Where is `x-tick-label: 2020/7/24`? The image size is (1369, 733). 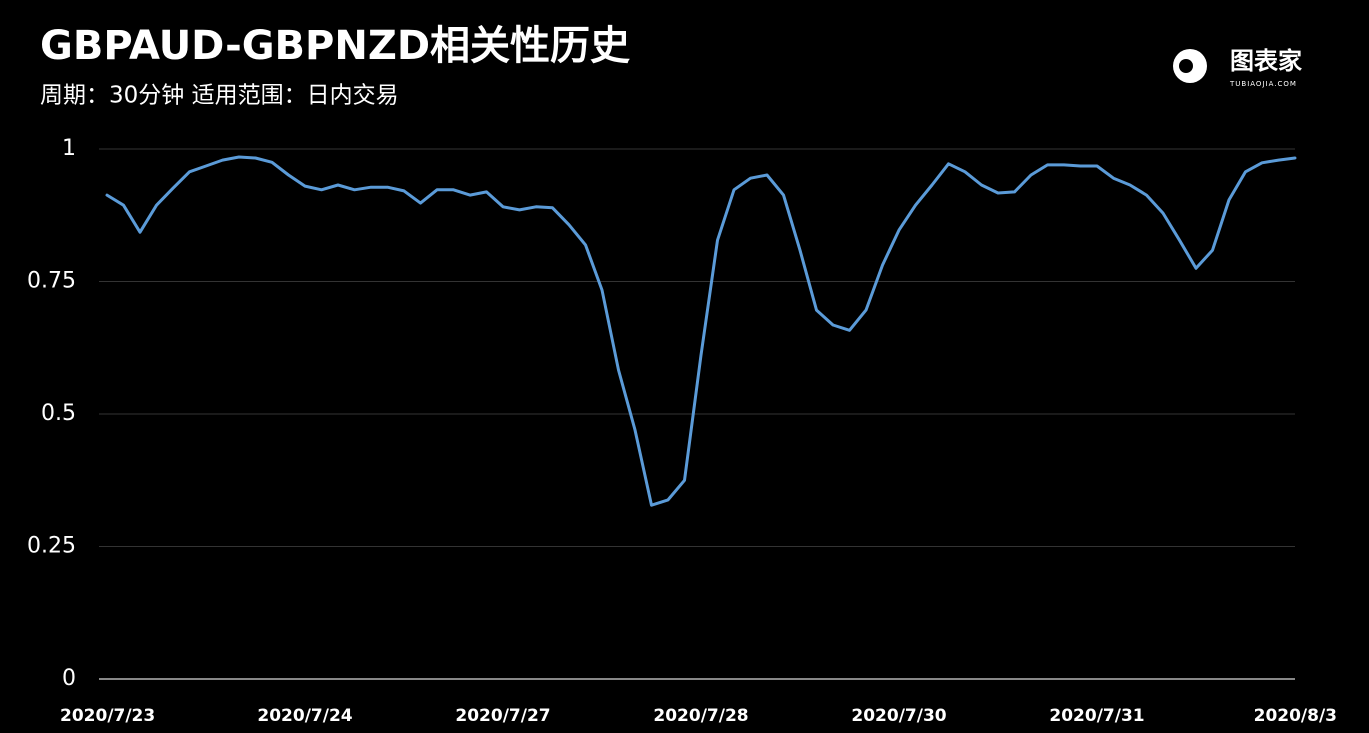
x-tick-label: 2020/7/24 is located at coordinates (304, 716).